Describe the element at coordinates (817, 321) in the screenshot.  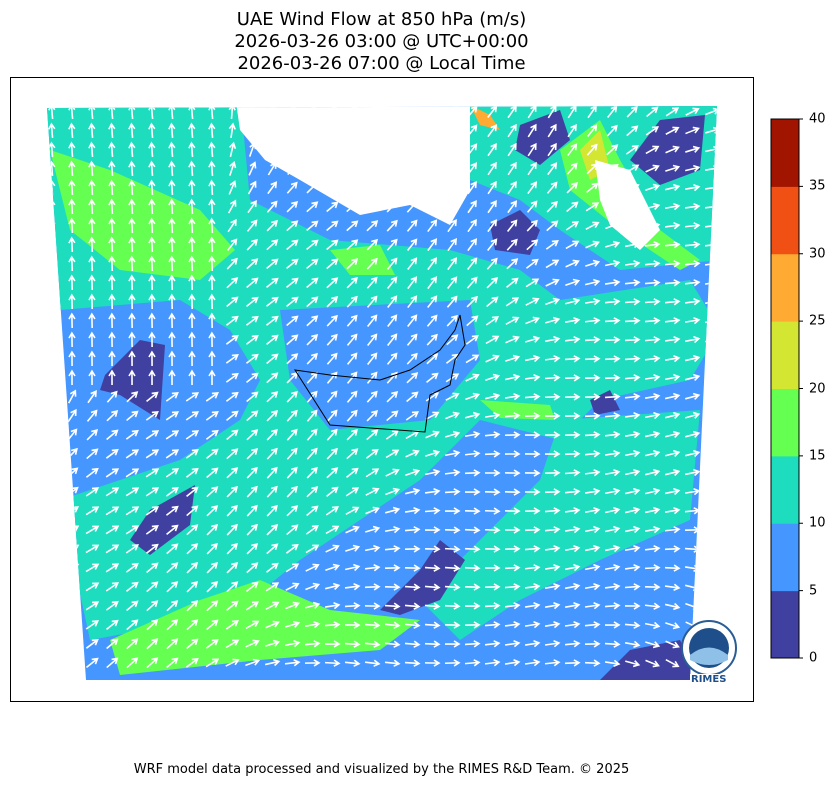
I see `colorbar-tick-label: 25` at that location.